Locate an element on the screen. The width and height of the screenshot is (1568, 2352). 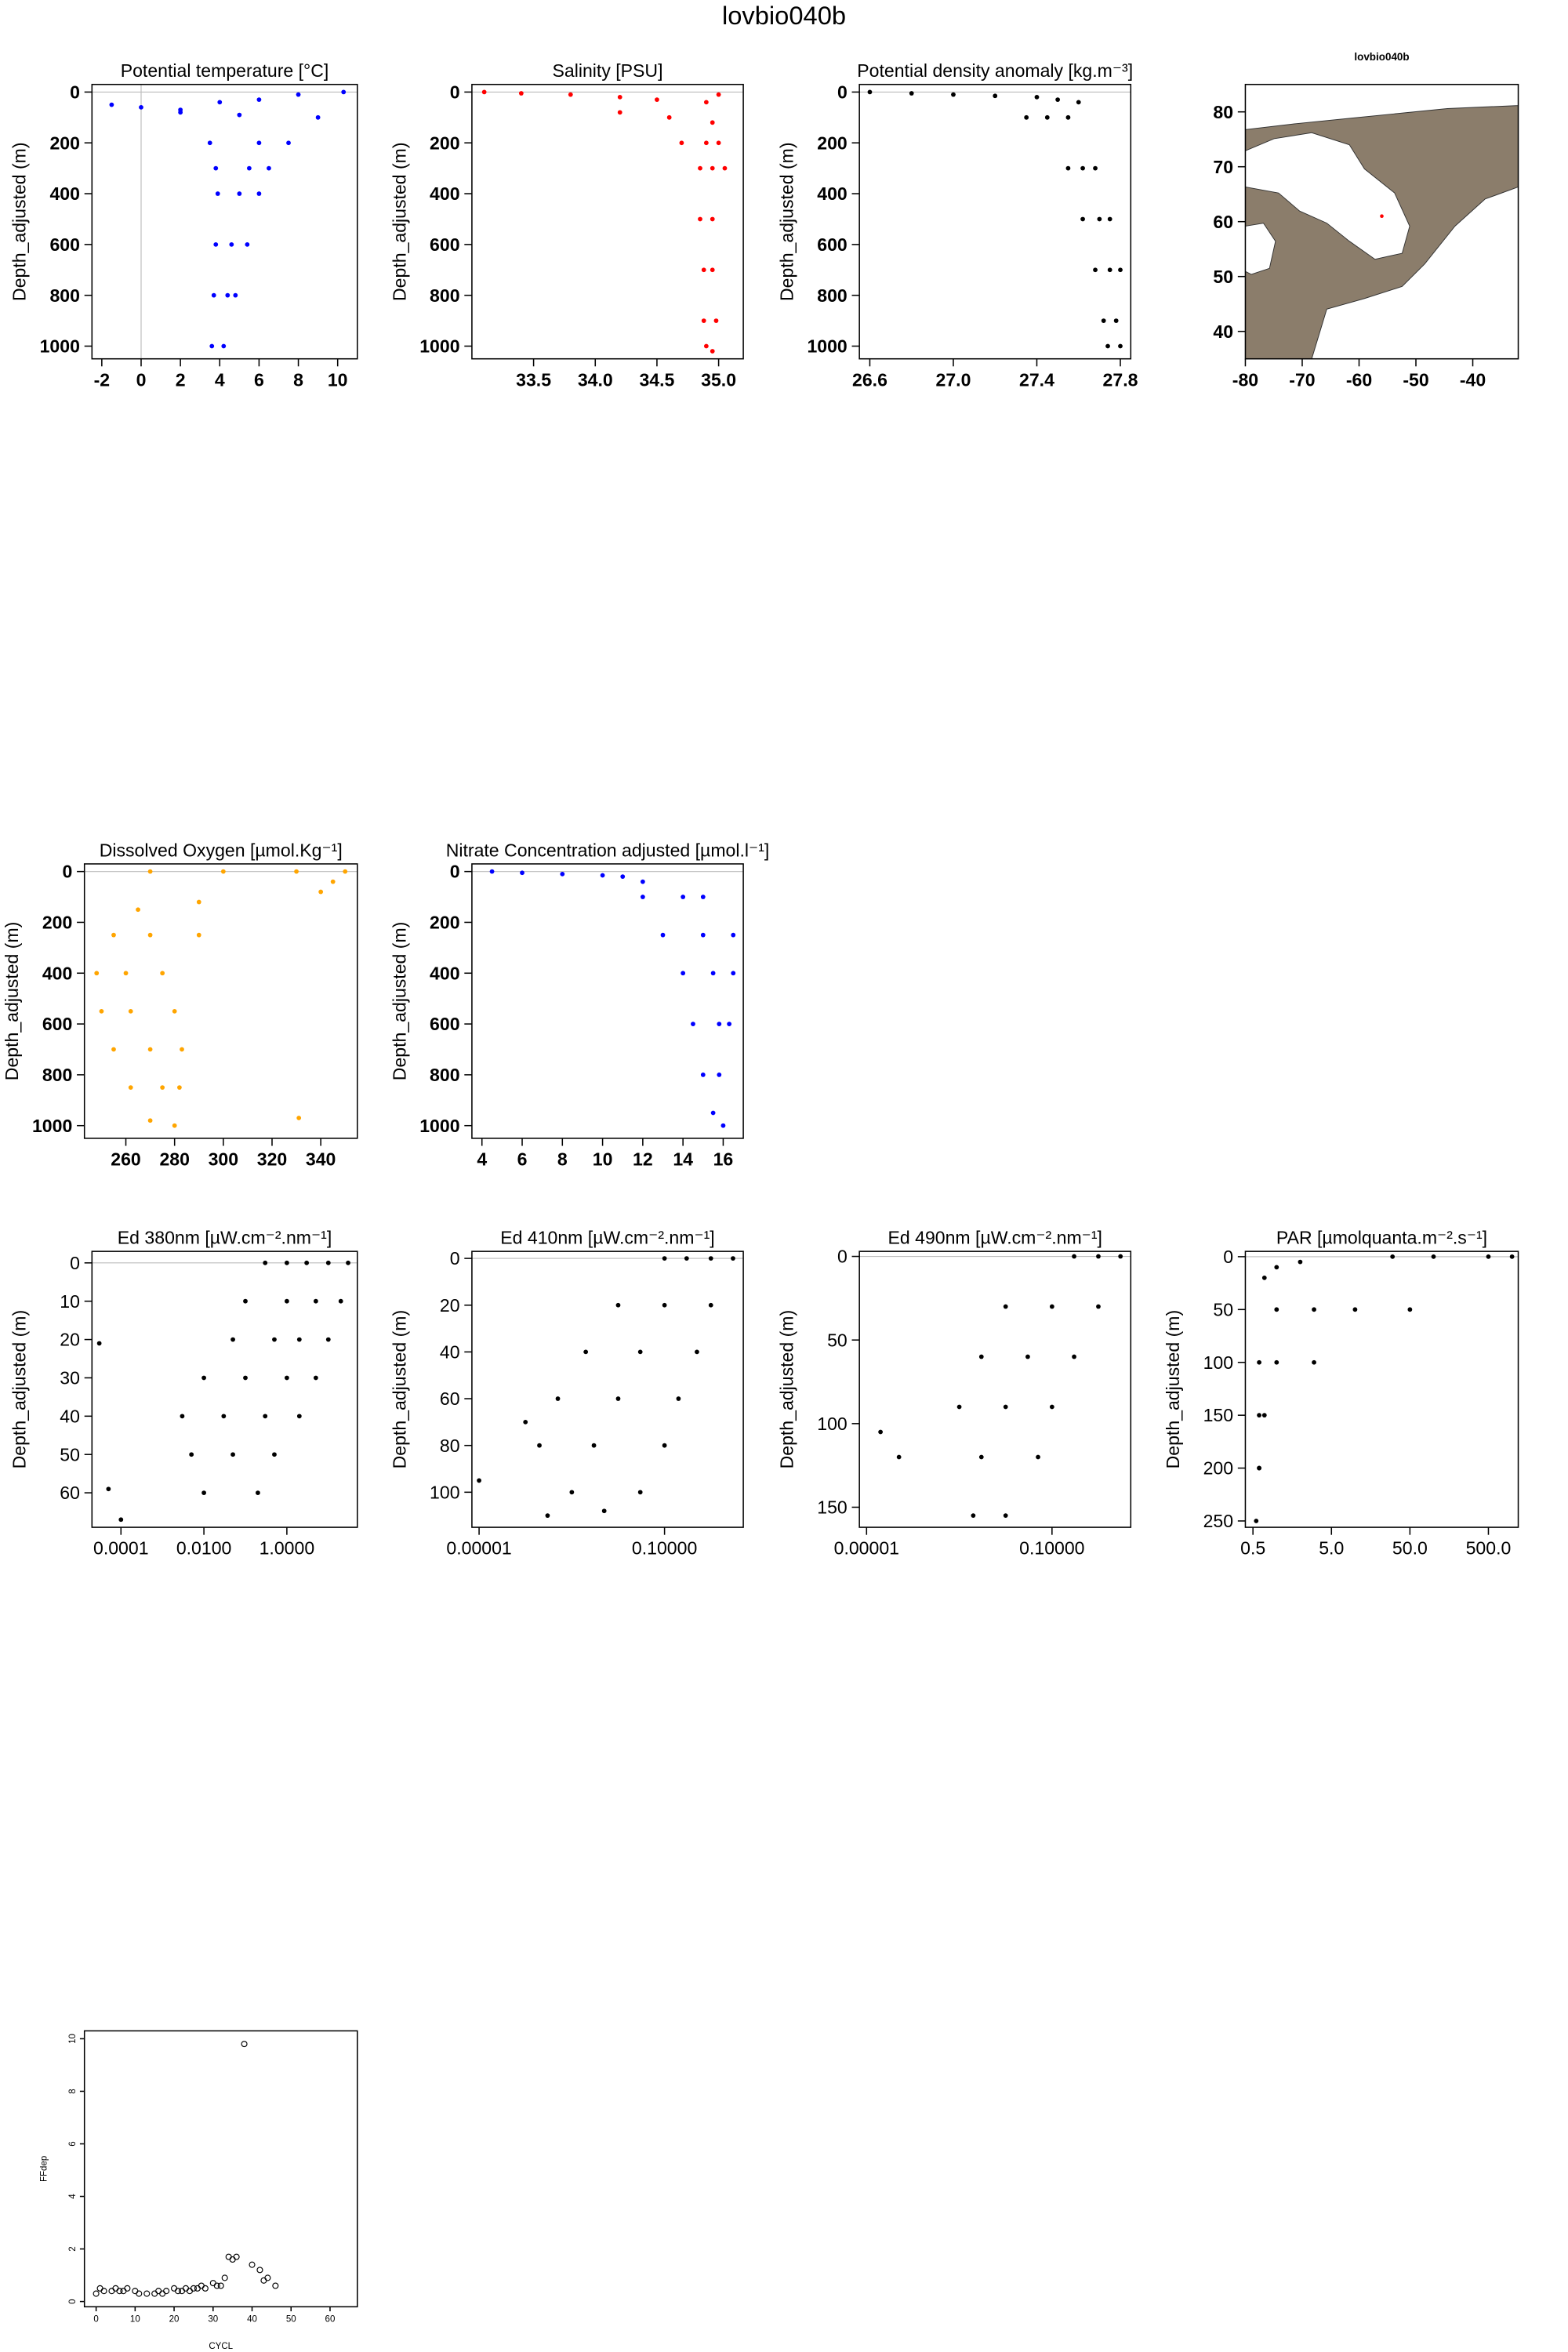
x-tick-label: 8 is located at coordinates (298, 379).